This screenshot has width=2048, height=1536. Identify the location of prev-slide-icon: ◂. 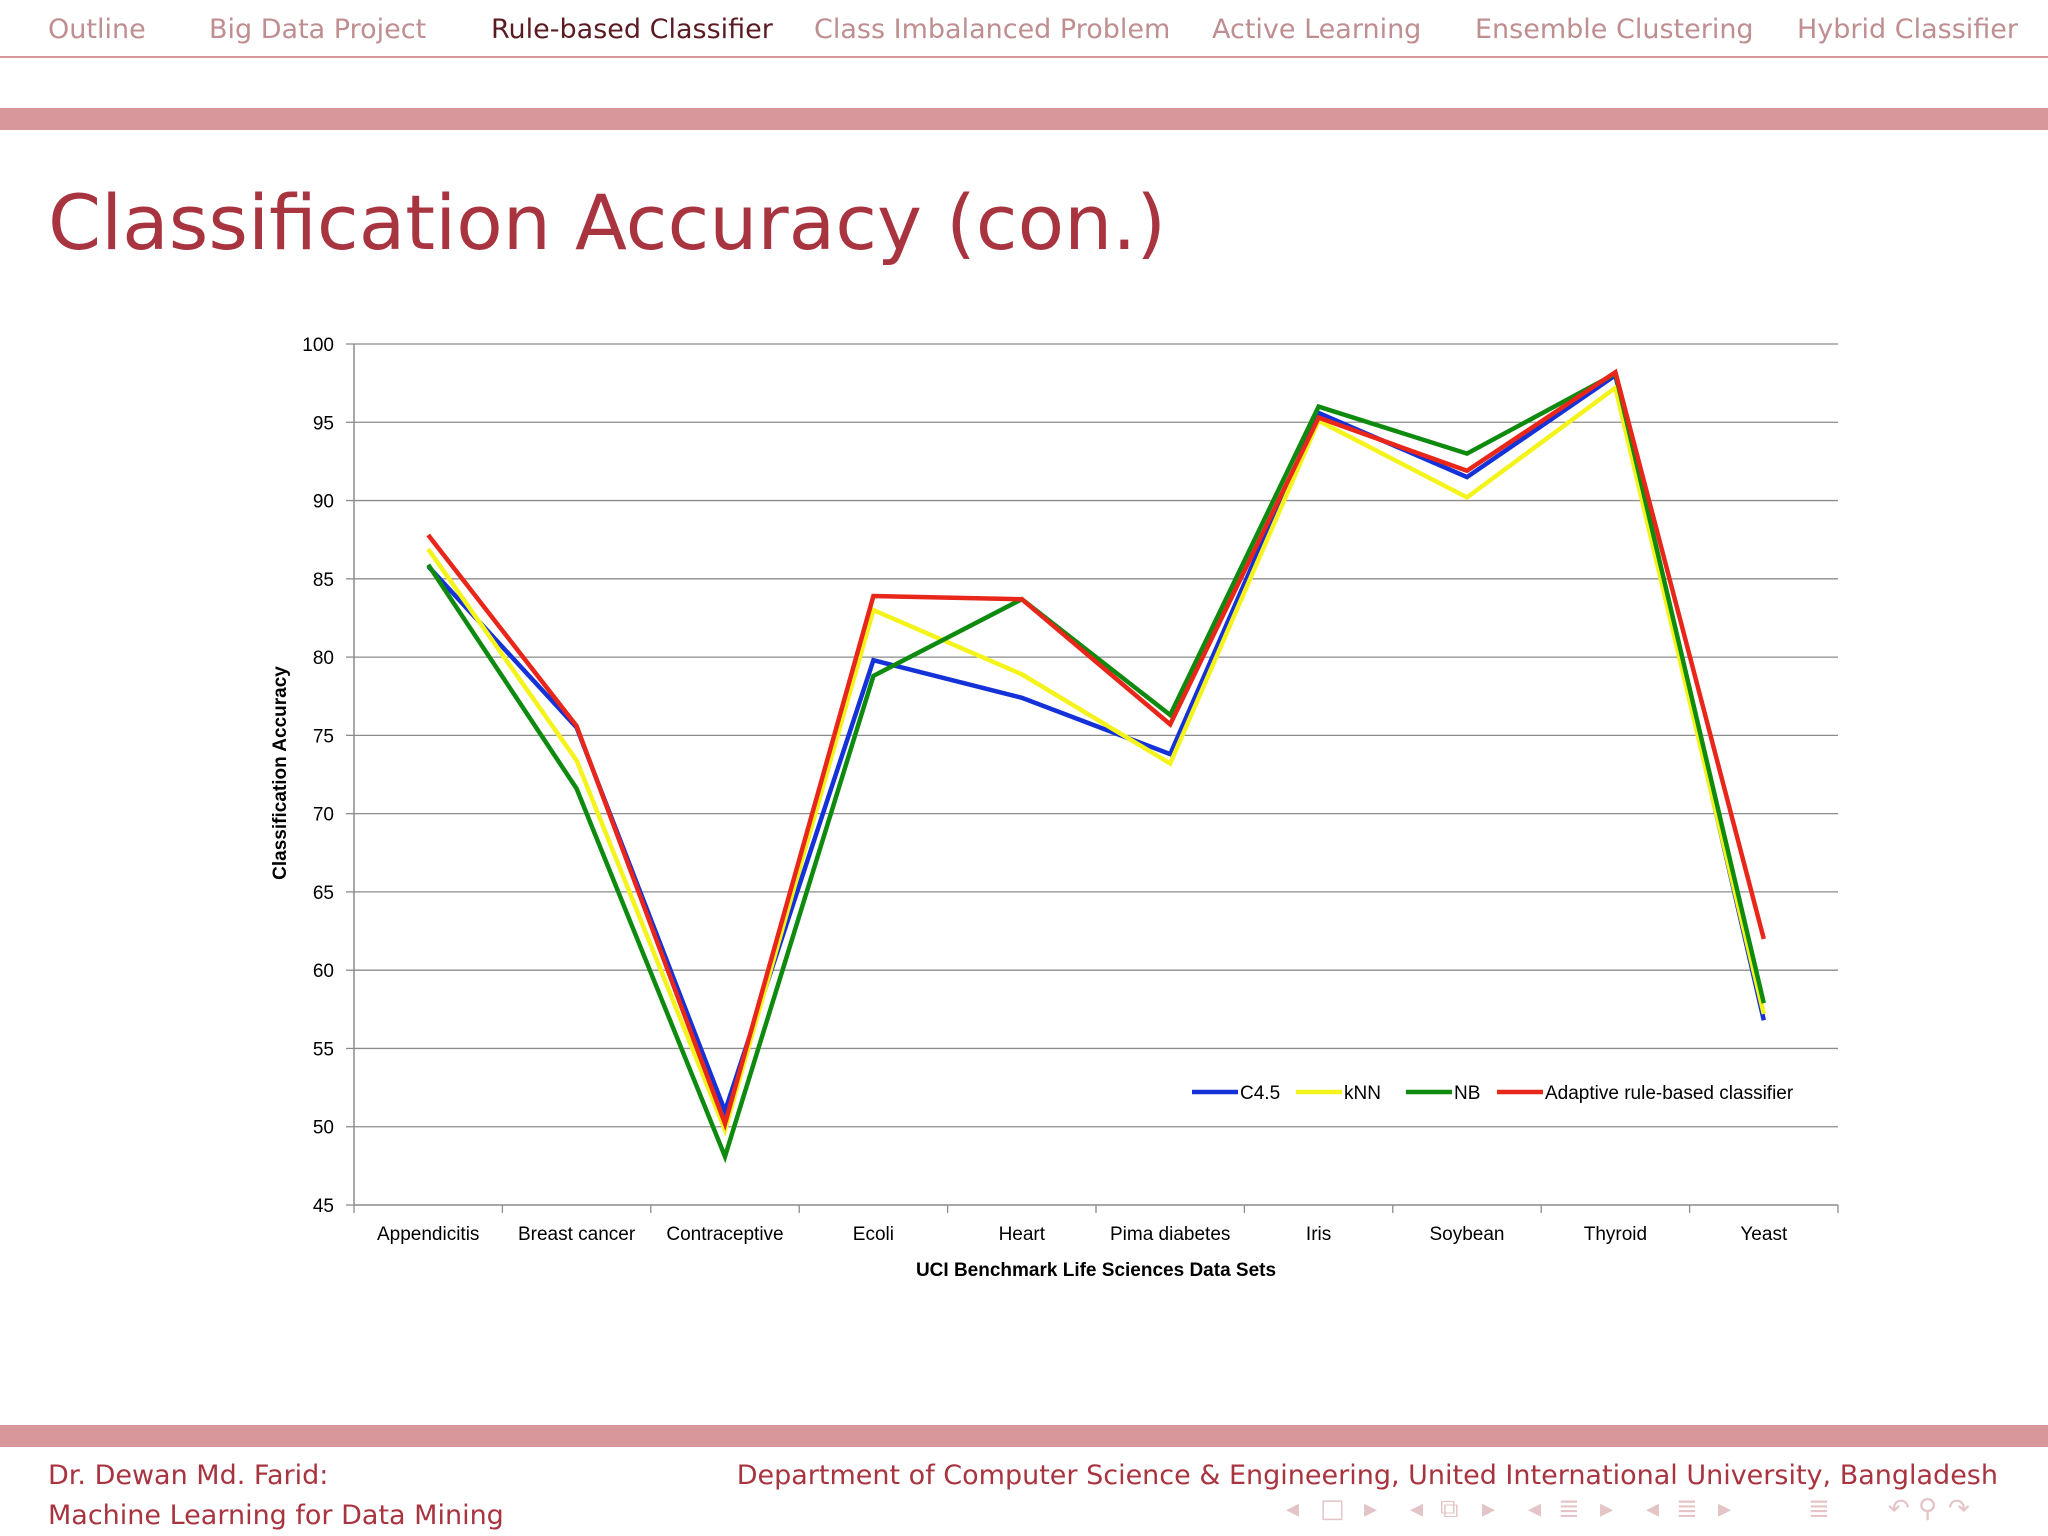
(1293, 1509).